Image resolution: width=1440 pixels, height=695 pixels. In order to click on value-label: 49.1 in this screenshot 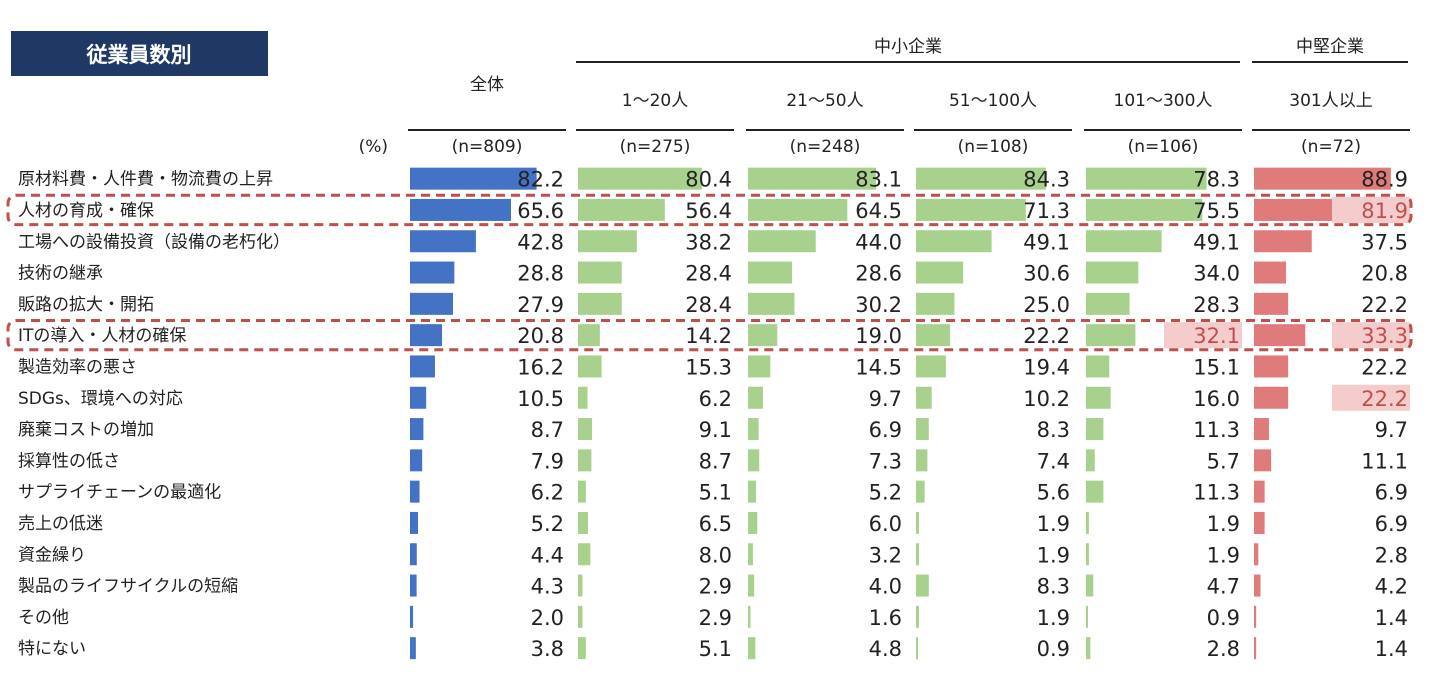, I will do `click(1216, 242)`.